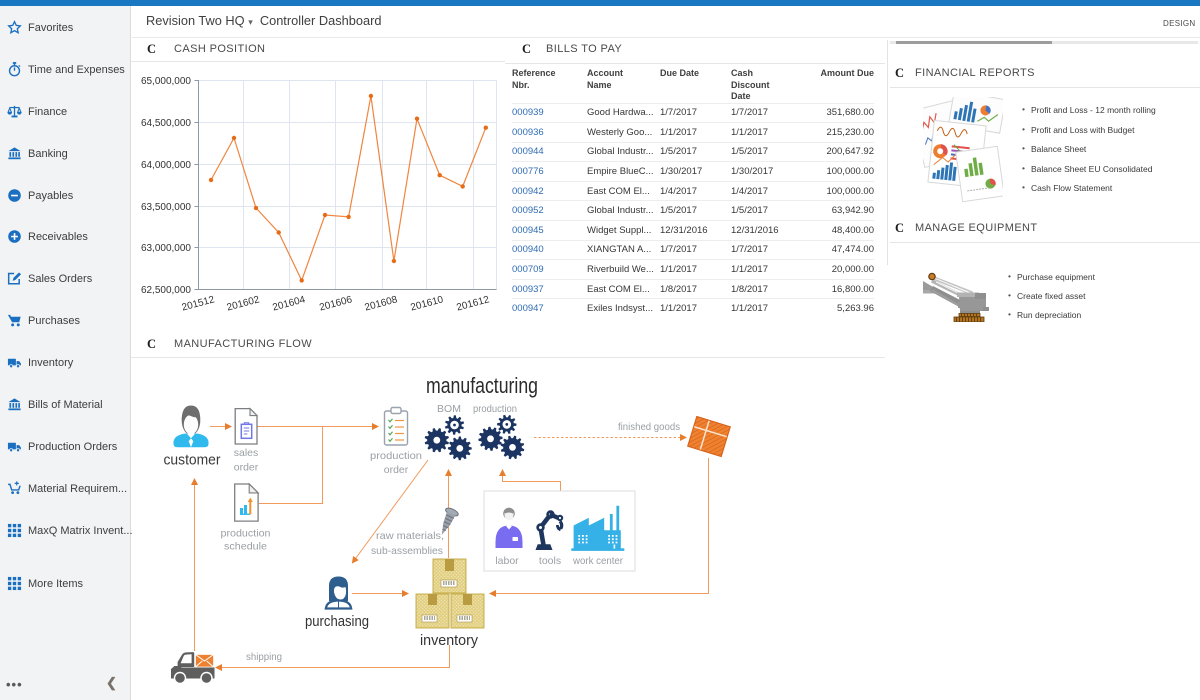  What do you see at coordinates (382, 303) in the screenshot?
I see `svg-text: 201608` at bounding box center [382, 303].